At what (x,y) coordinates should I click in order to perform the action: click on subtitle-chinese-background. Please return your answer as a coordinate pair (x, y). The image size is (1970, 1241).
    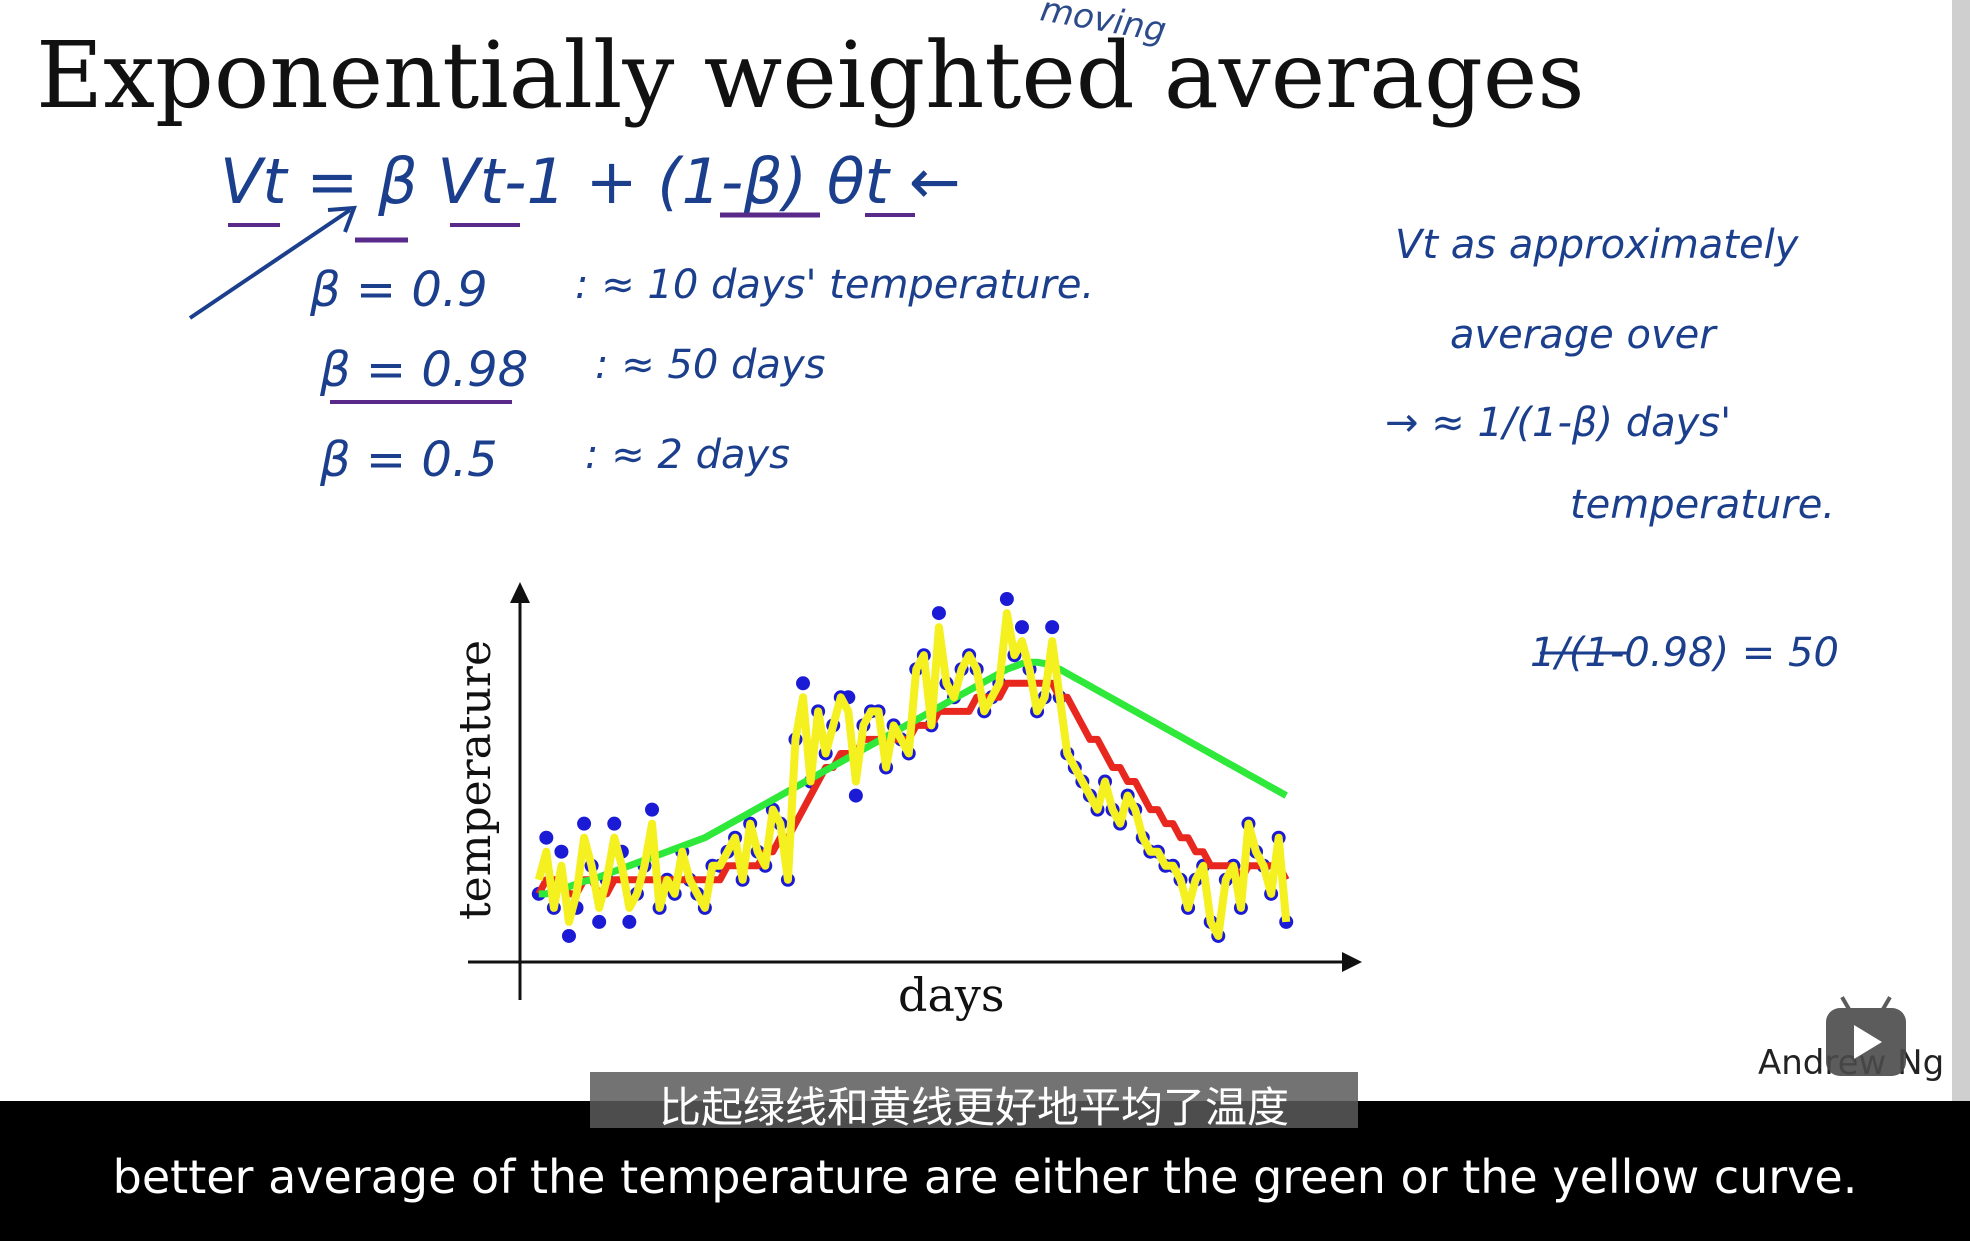
    Looking at the image, I should click on (974, 1100).